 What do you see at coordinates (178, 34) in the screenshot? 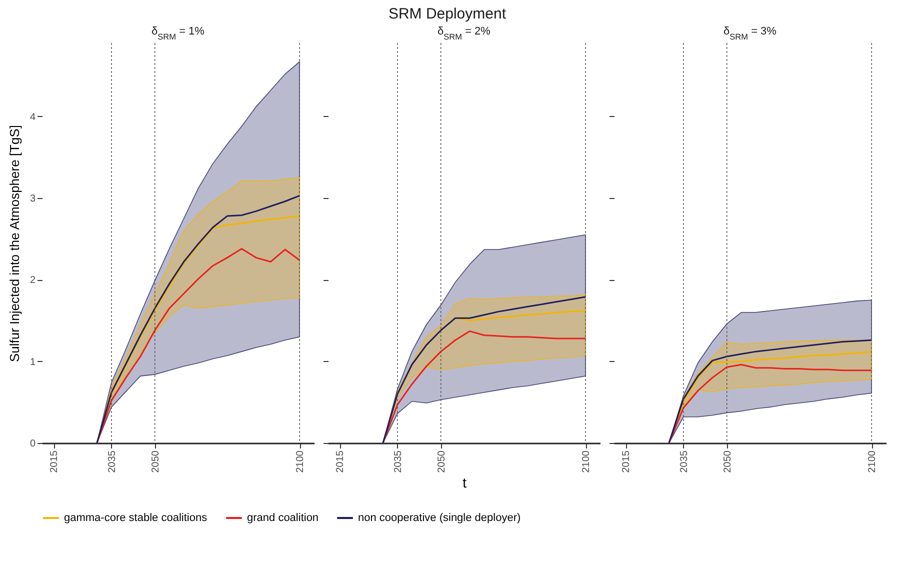
I see `chart-subtitle: δ$_{SRM}$ = 1%` at bounding box center [178, 34].